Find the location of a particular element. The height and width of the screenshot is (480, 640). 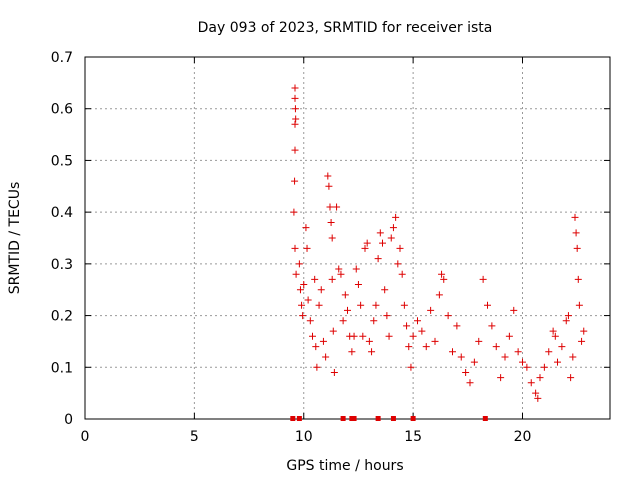

x-tick-label: 20 is located at coordinates (523, 437).